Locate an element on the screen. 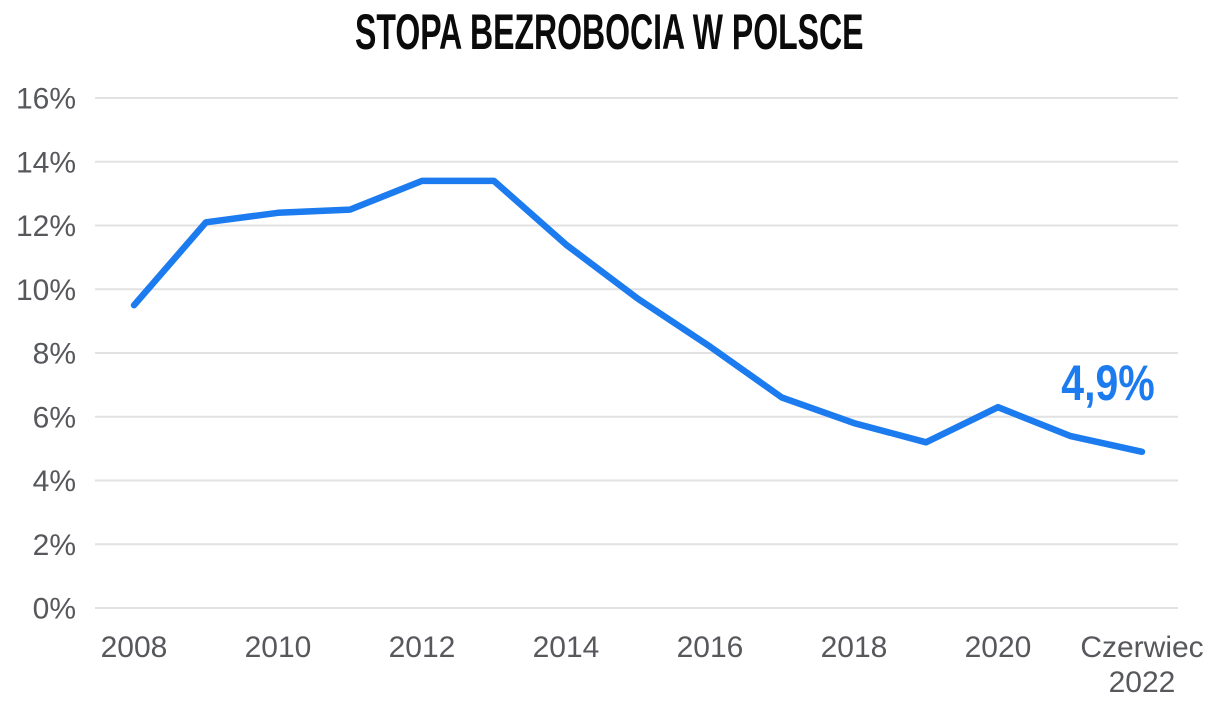 The width and height of the screenshot is (1218, 709). x-tick-label: 2014 is located at coordinates (566, 647).